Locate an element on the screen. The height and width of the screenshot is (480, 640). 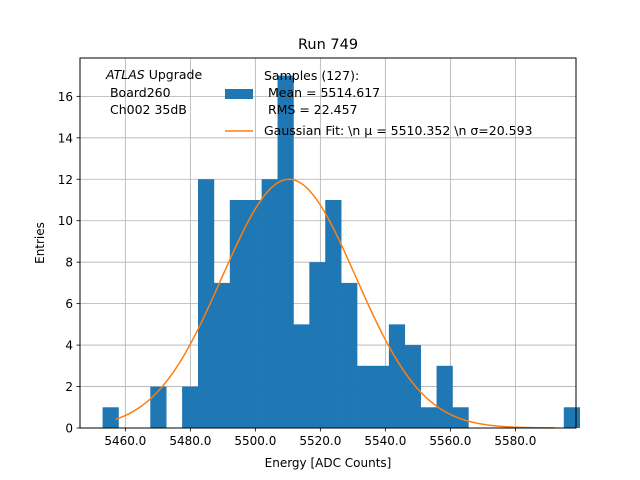
x-tick-label: 5580.0 is located at coordinates (515, 441).